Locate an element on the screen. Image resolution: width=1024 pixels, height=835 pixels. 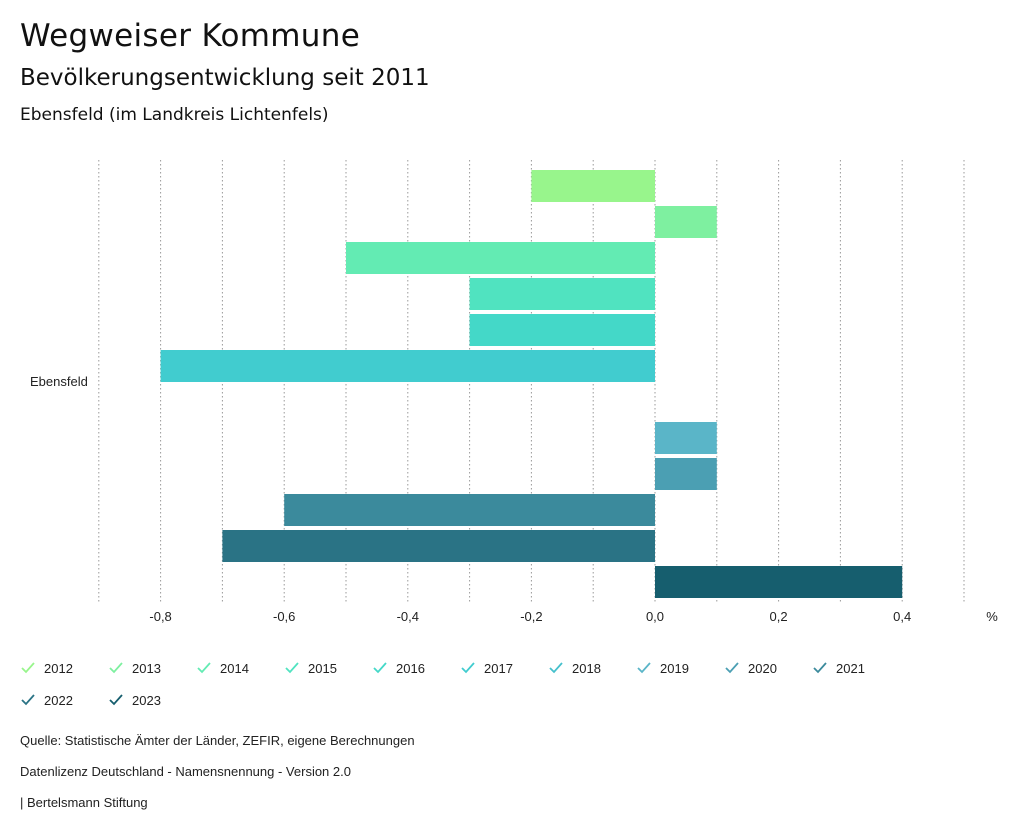
legend-label: 2021 is located at coordinates (850, 668).